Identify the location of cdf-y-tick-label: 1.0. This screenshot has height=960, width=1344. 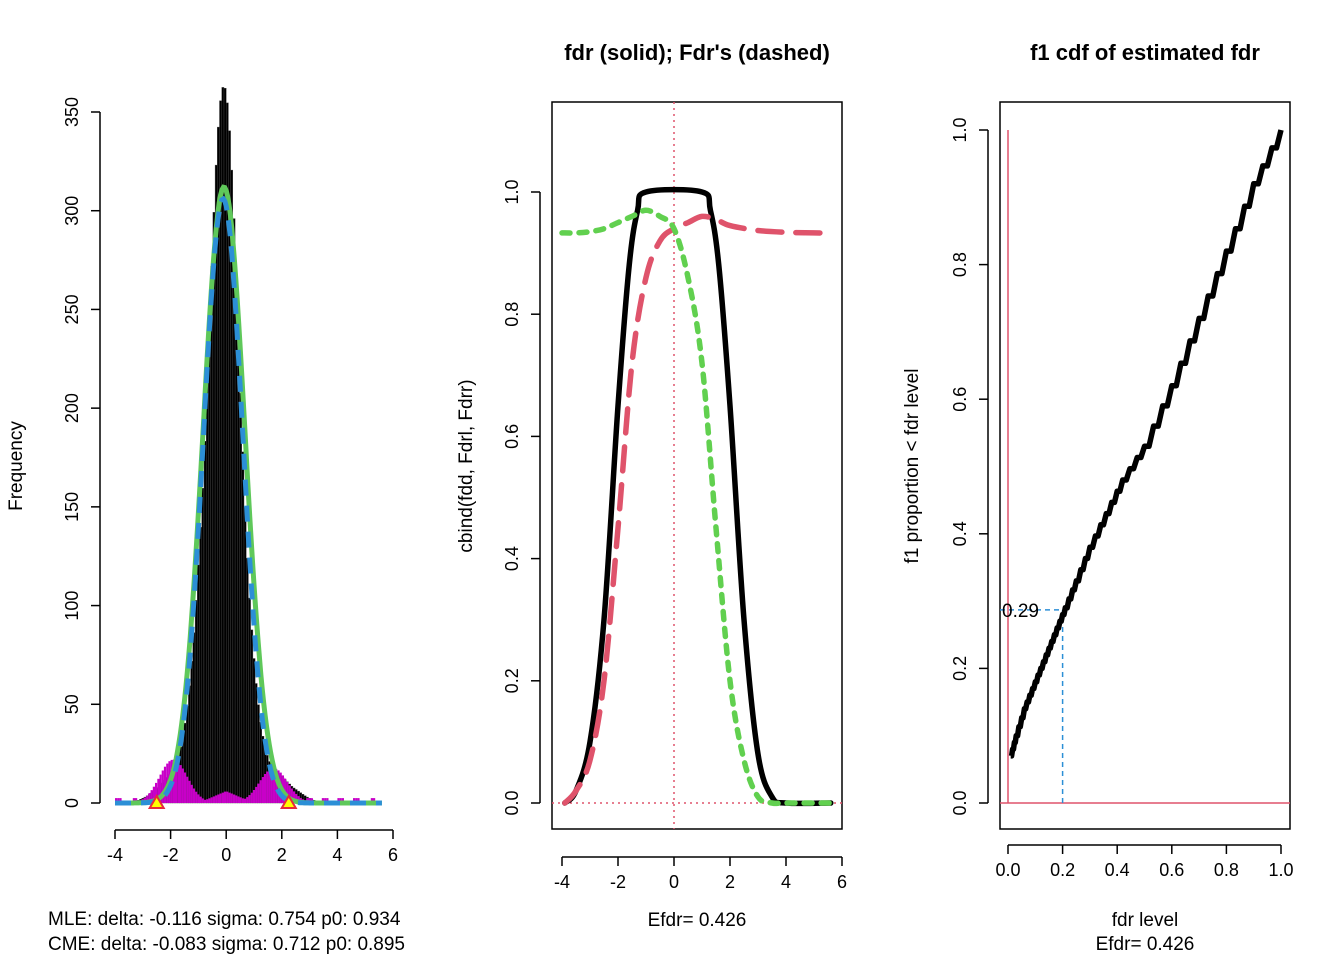
(960, 129).